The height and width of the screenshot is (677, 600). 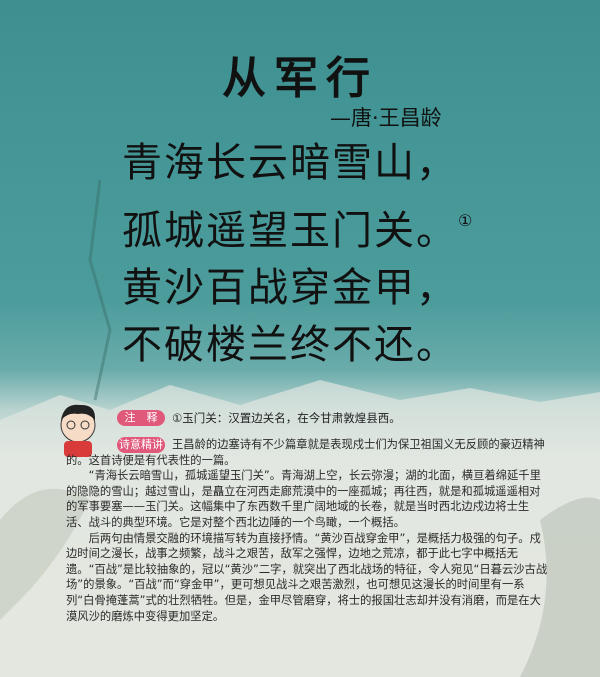 I want to click on commentary-label: 诗意精讲, so click(x=141, y=445).